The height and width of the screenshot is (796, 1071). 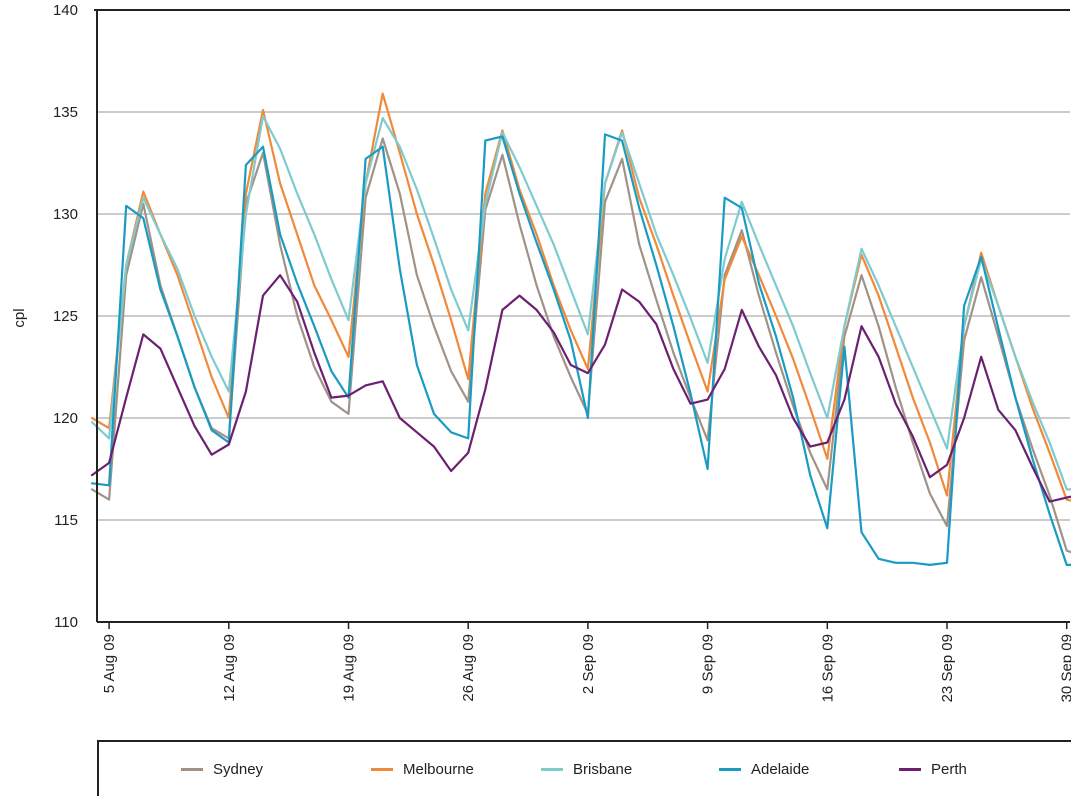 What do you see at coordinates (229, 668) in the screenshot?
I see `x-tick-label: 12 Aug 09` at bounding box center [229, 668].